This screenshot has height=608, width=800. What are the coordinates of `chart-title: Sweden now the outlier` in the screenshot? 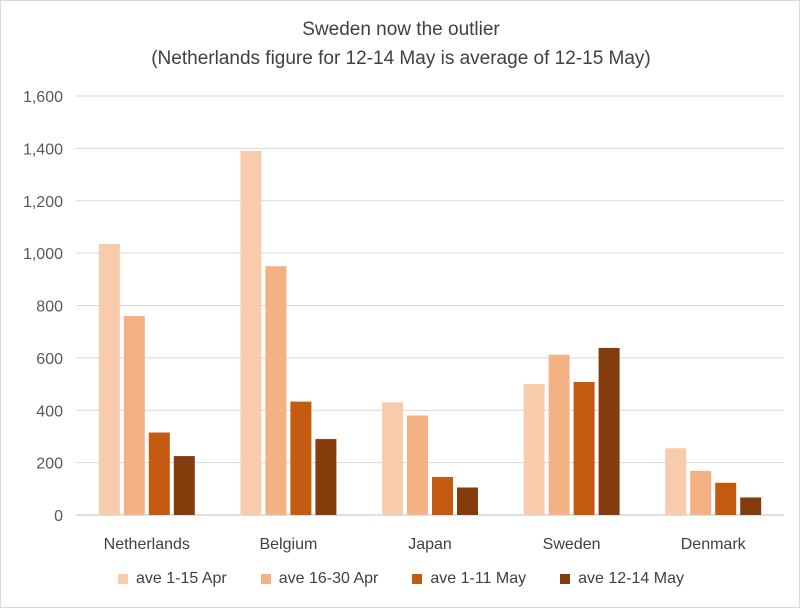 It's located at (401, 29).